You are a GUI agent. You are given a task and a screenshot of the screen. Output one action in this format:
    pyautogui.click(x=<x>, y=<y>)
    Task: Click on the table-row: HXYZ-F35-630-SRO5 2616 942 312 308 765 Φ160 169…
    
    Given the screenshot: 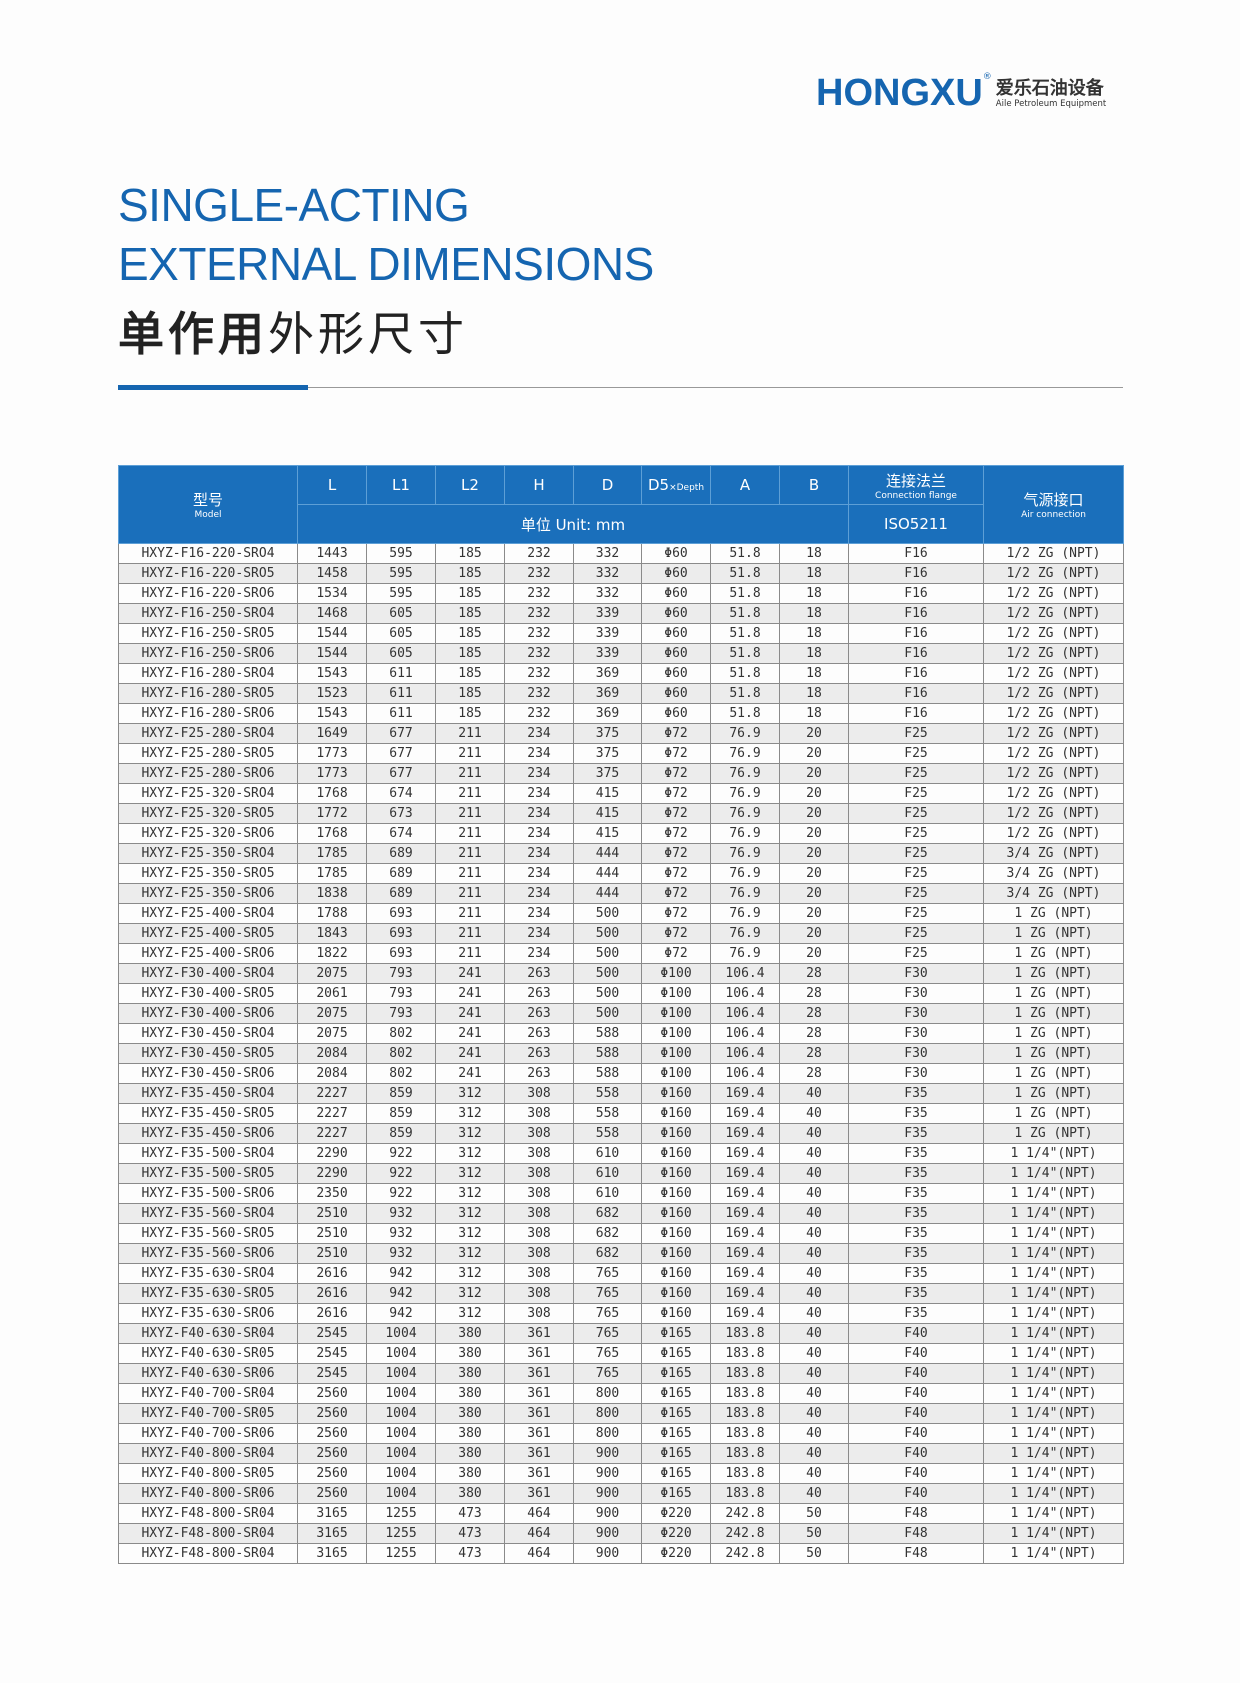 What is the action you would take?
    pyautogui.click(x=621, y=1293)
    